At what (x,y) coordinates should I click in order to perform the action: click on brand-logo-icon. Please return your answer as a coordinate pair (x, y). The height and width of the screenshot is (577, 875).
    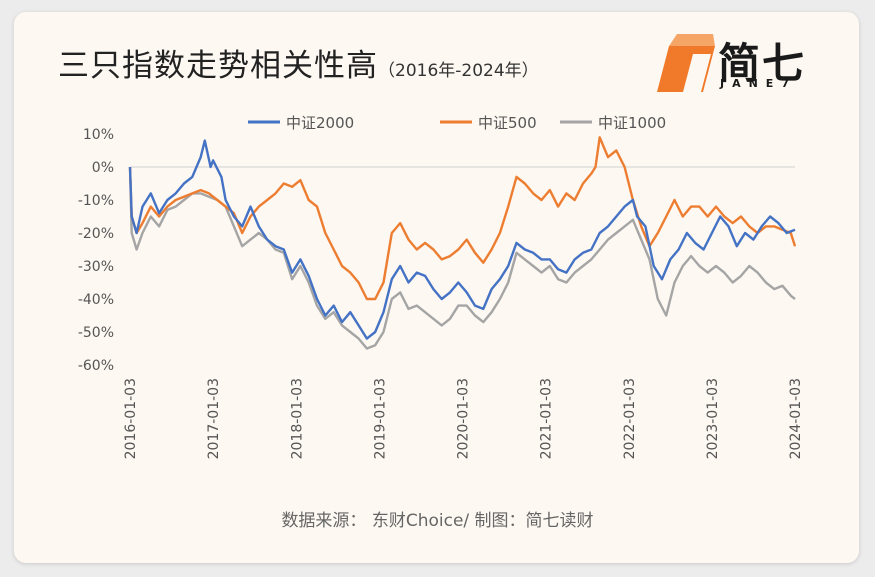
    Looking at the image, I should click on (686, 63).